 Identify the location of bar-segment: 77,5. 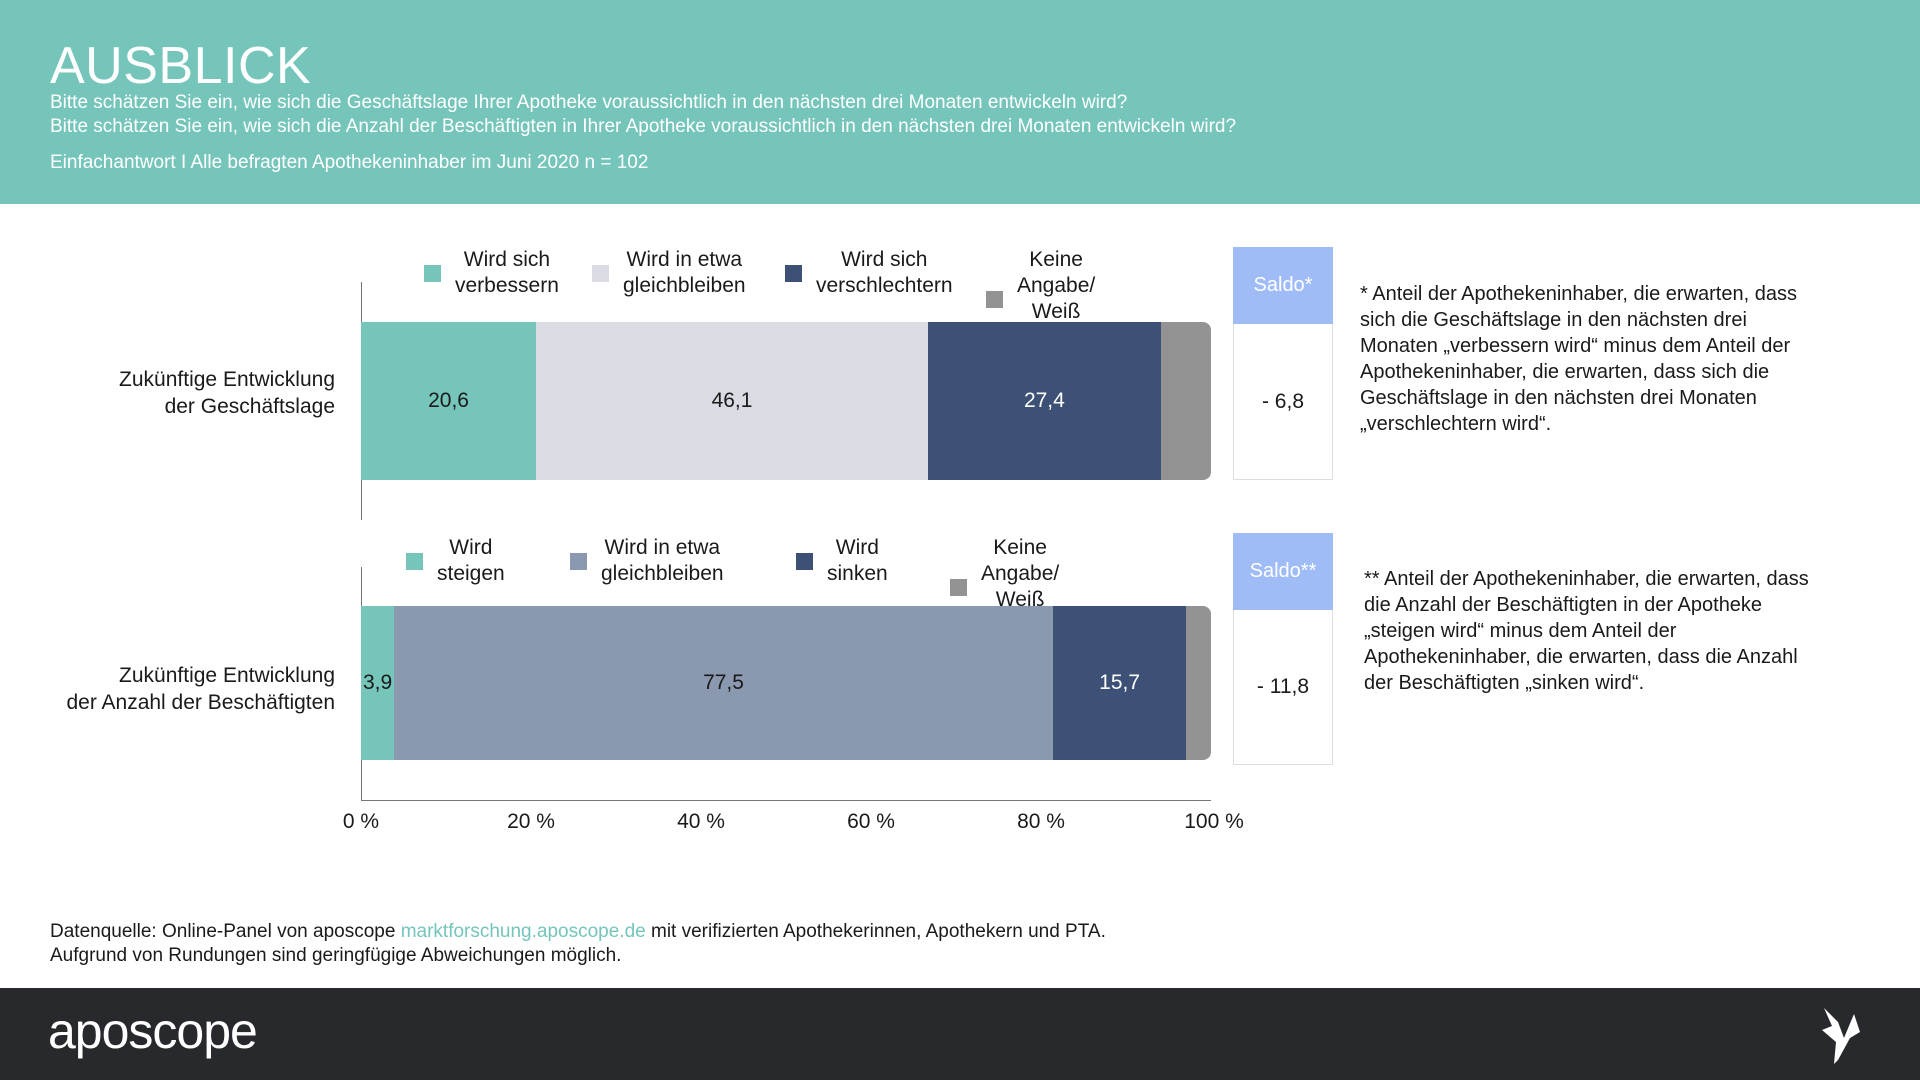
(723, 683).